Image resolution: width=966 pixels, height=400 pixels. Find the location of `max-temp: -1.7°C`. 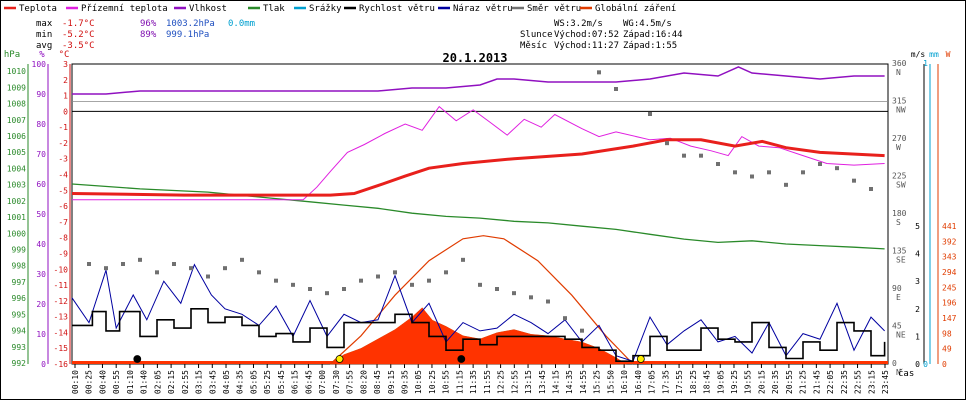

max-temp: -1.7°C is located at coordinates (78, 24).